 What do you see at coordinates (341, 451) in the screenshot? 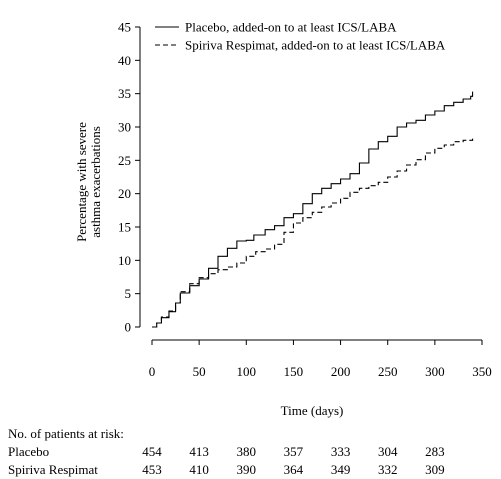
I see `risk-cell: 333` at bounding box center [341, 451].